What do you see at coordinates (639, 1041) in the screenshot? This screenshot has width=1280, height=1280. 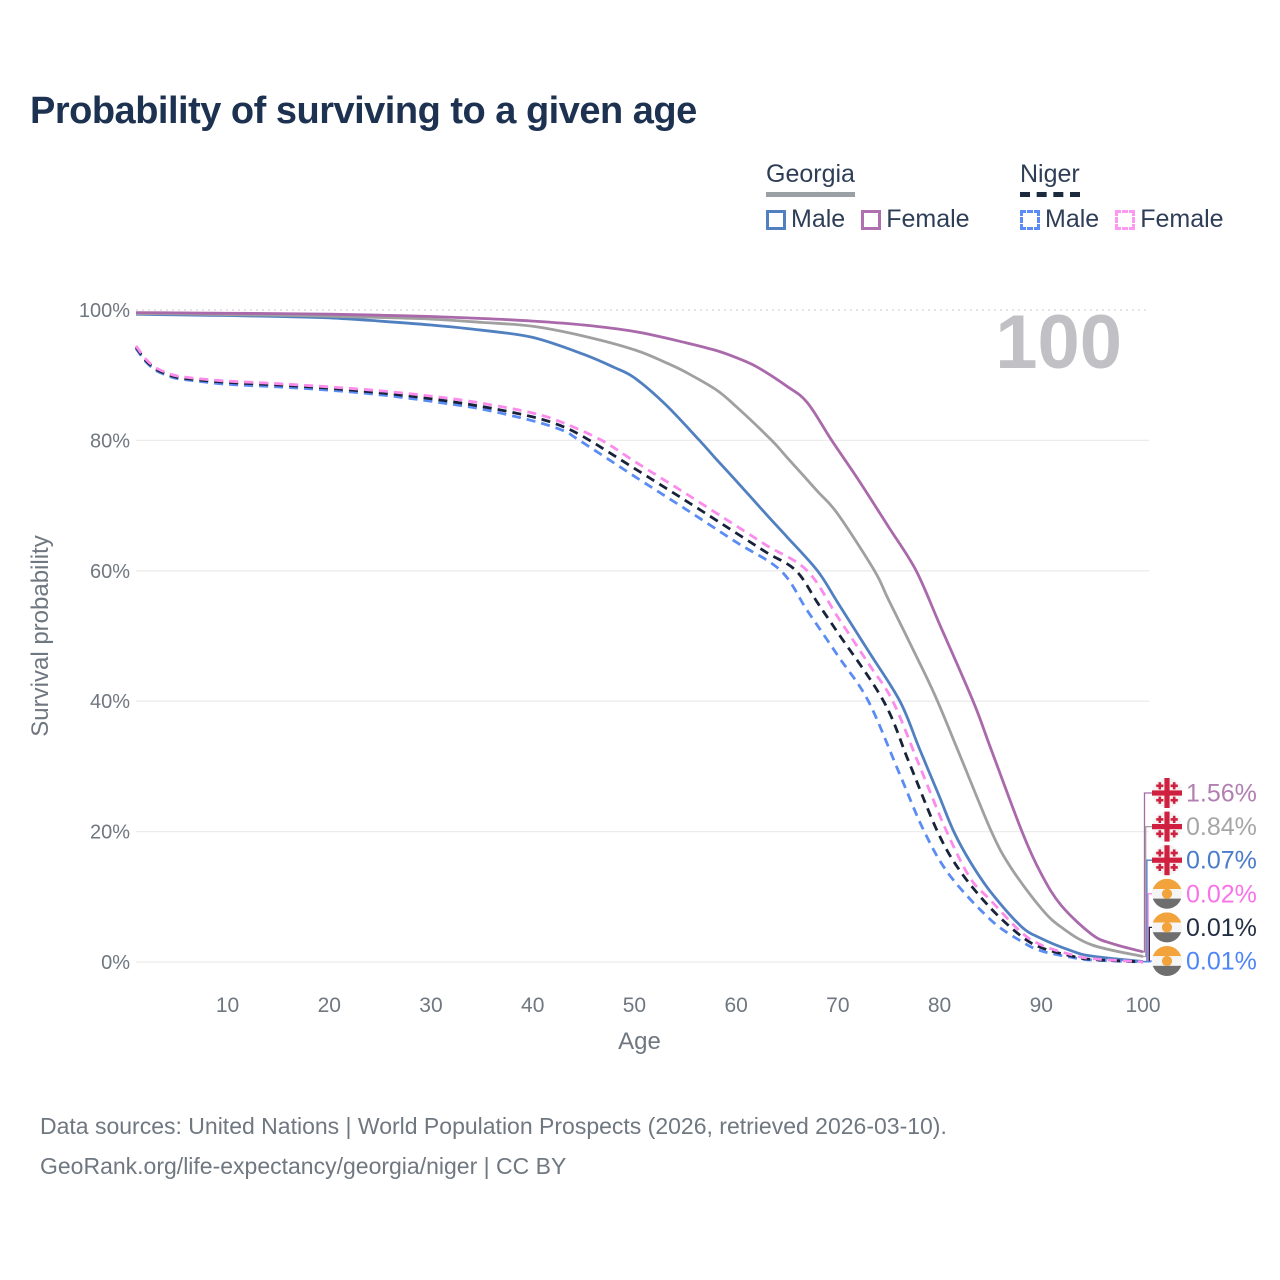 I see `x-axis-label: Age` at bounding box center [639, 1041].